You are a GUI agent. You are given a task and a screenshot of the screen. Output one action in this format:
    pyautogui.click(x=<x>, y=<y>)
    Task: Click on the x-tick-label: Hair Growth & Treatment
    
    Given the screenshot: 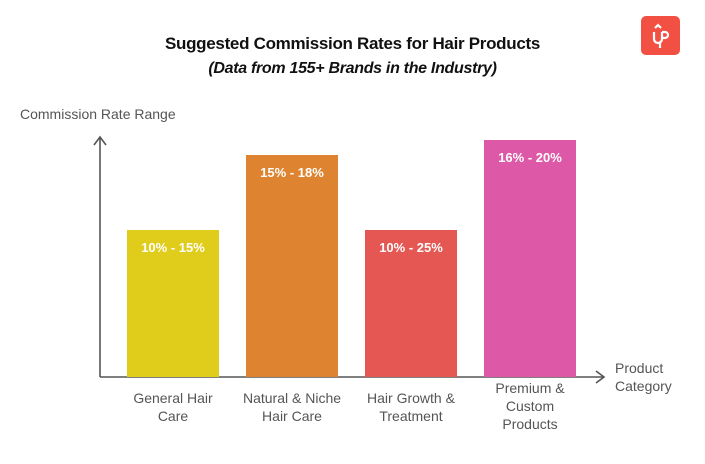 What is the action you would take?
    pyautogui.click(x=411, y=407)
    